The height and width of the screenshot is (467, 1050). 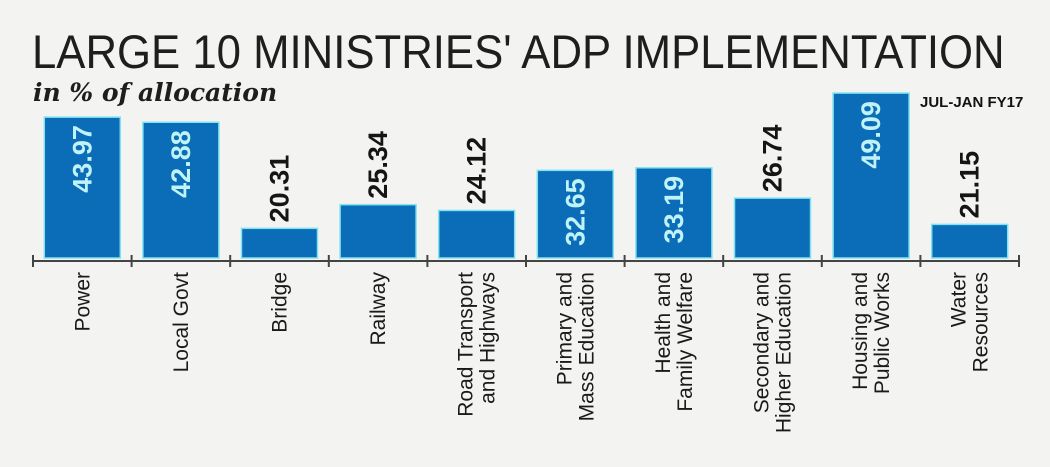 I want to click on data-label: 42.88, so click(x=181, y=164).